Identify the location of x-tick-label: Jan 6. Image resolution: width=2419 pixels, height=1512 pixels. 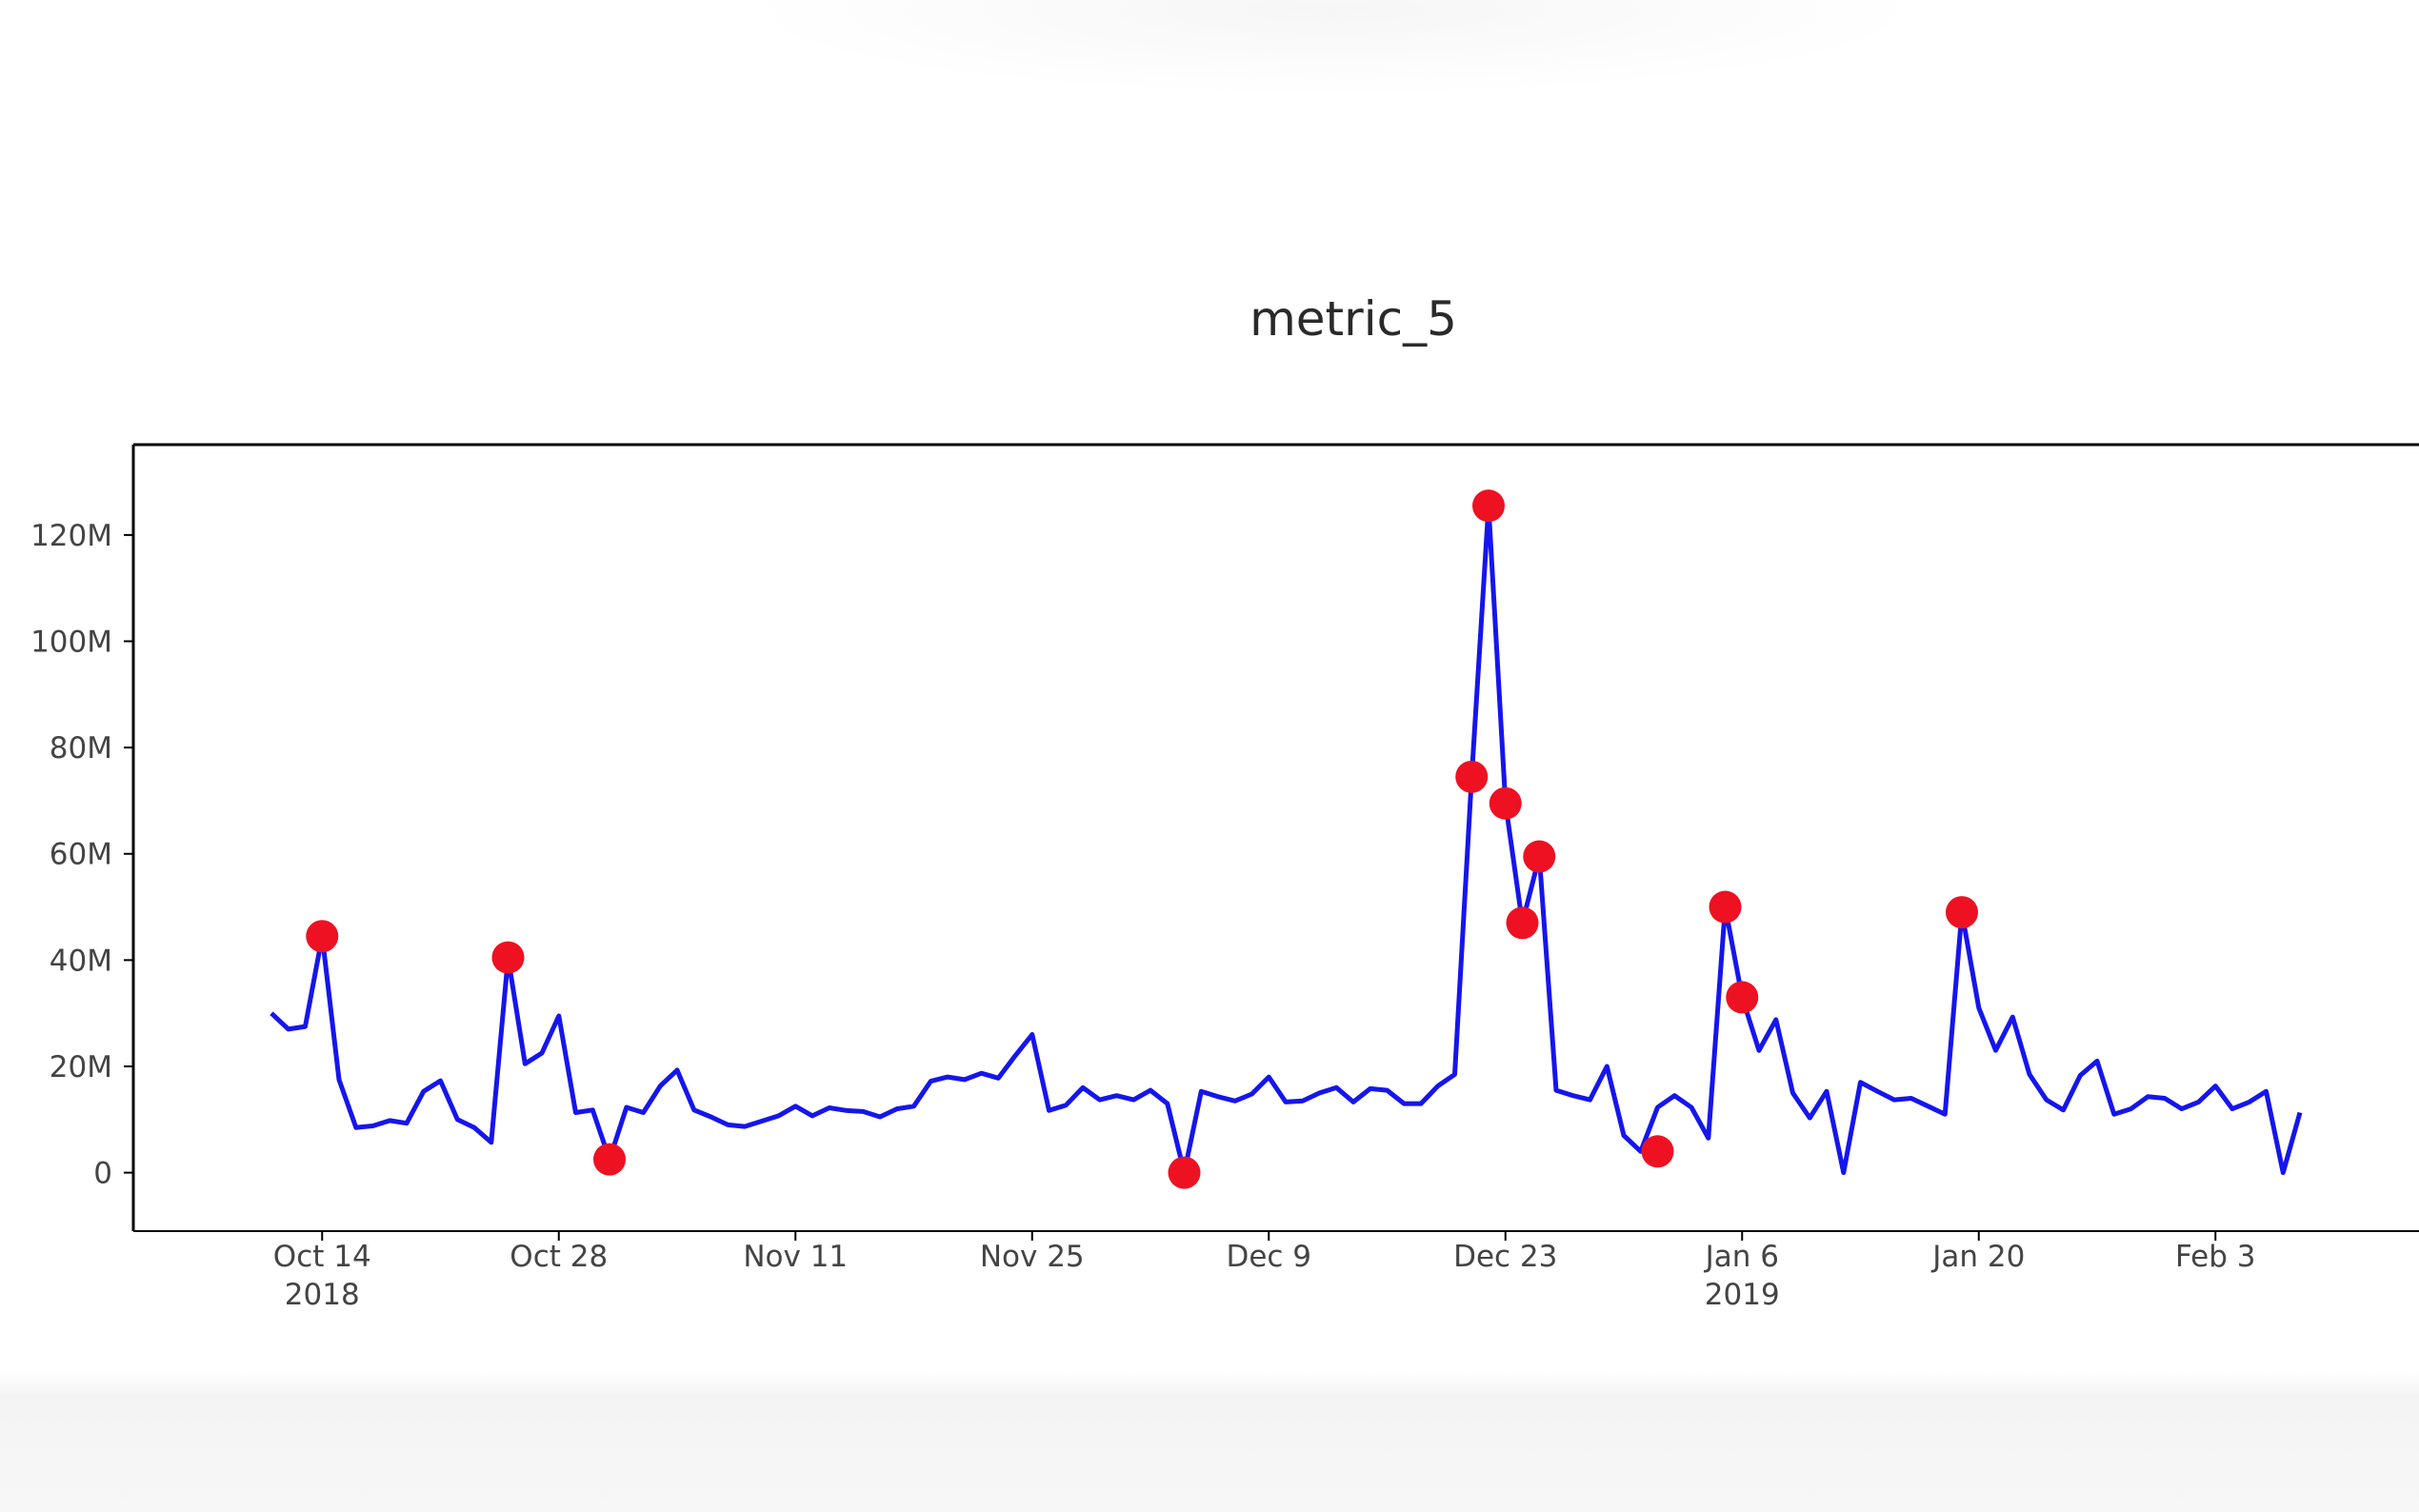
(1741, 1257).